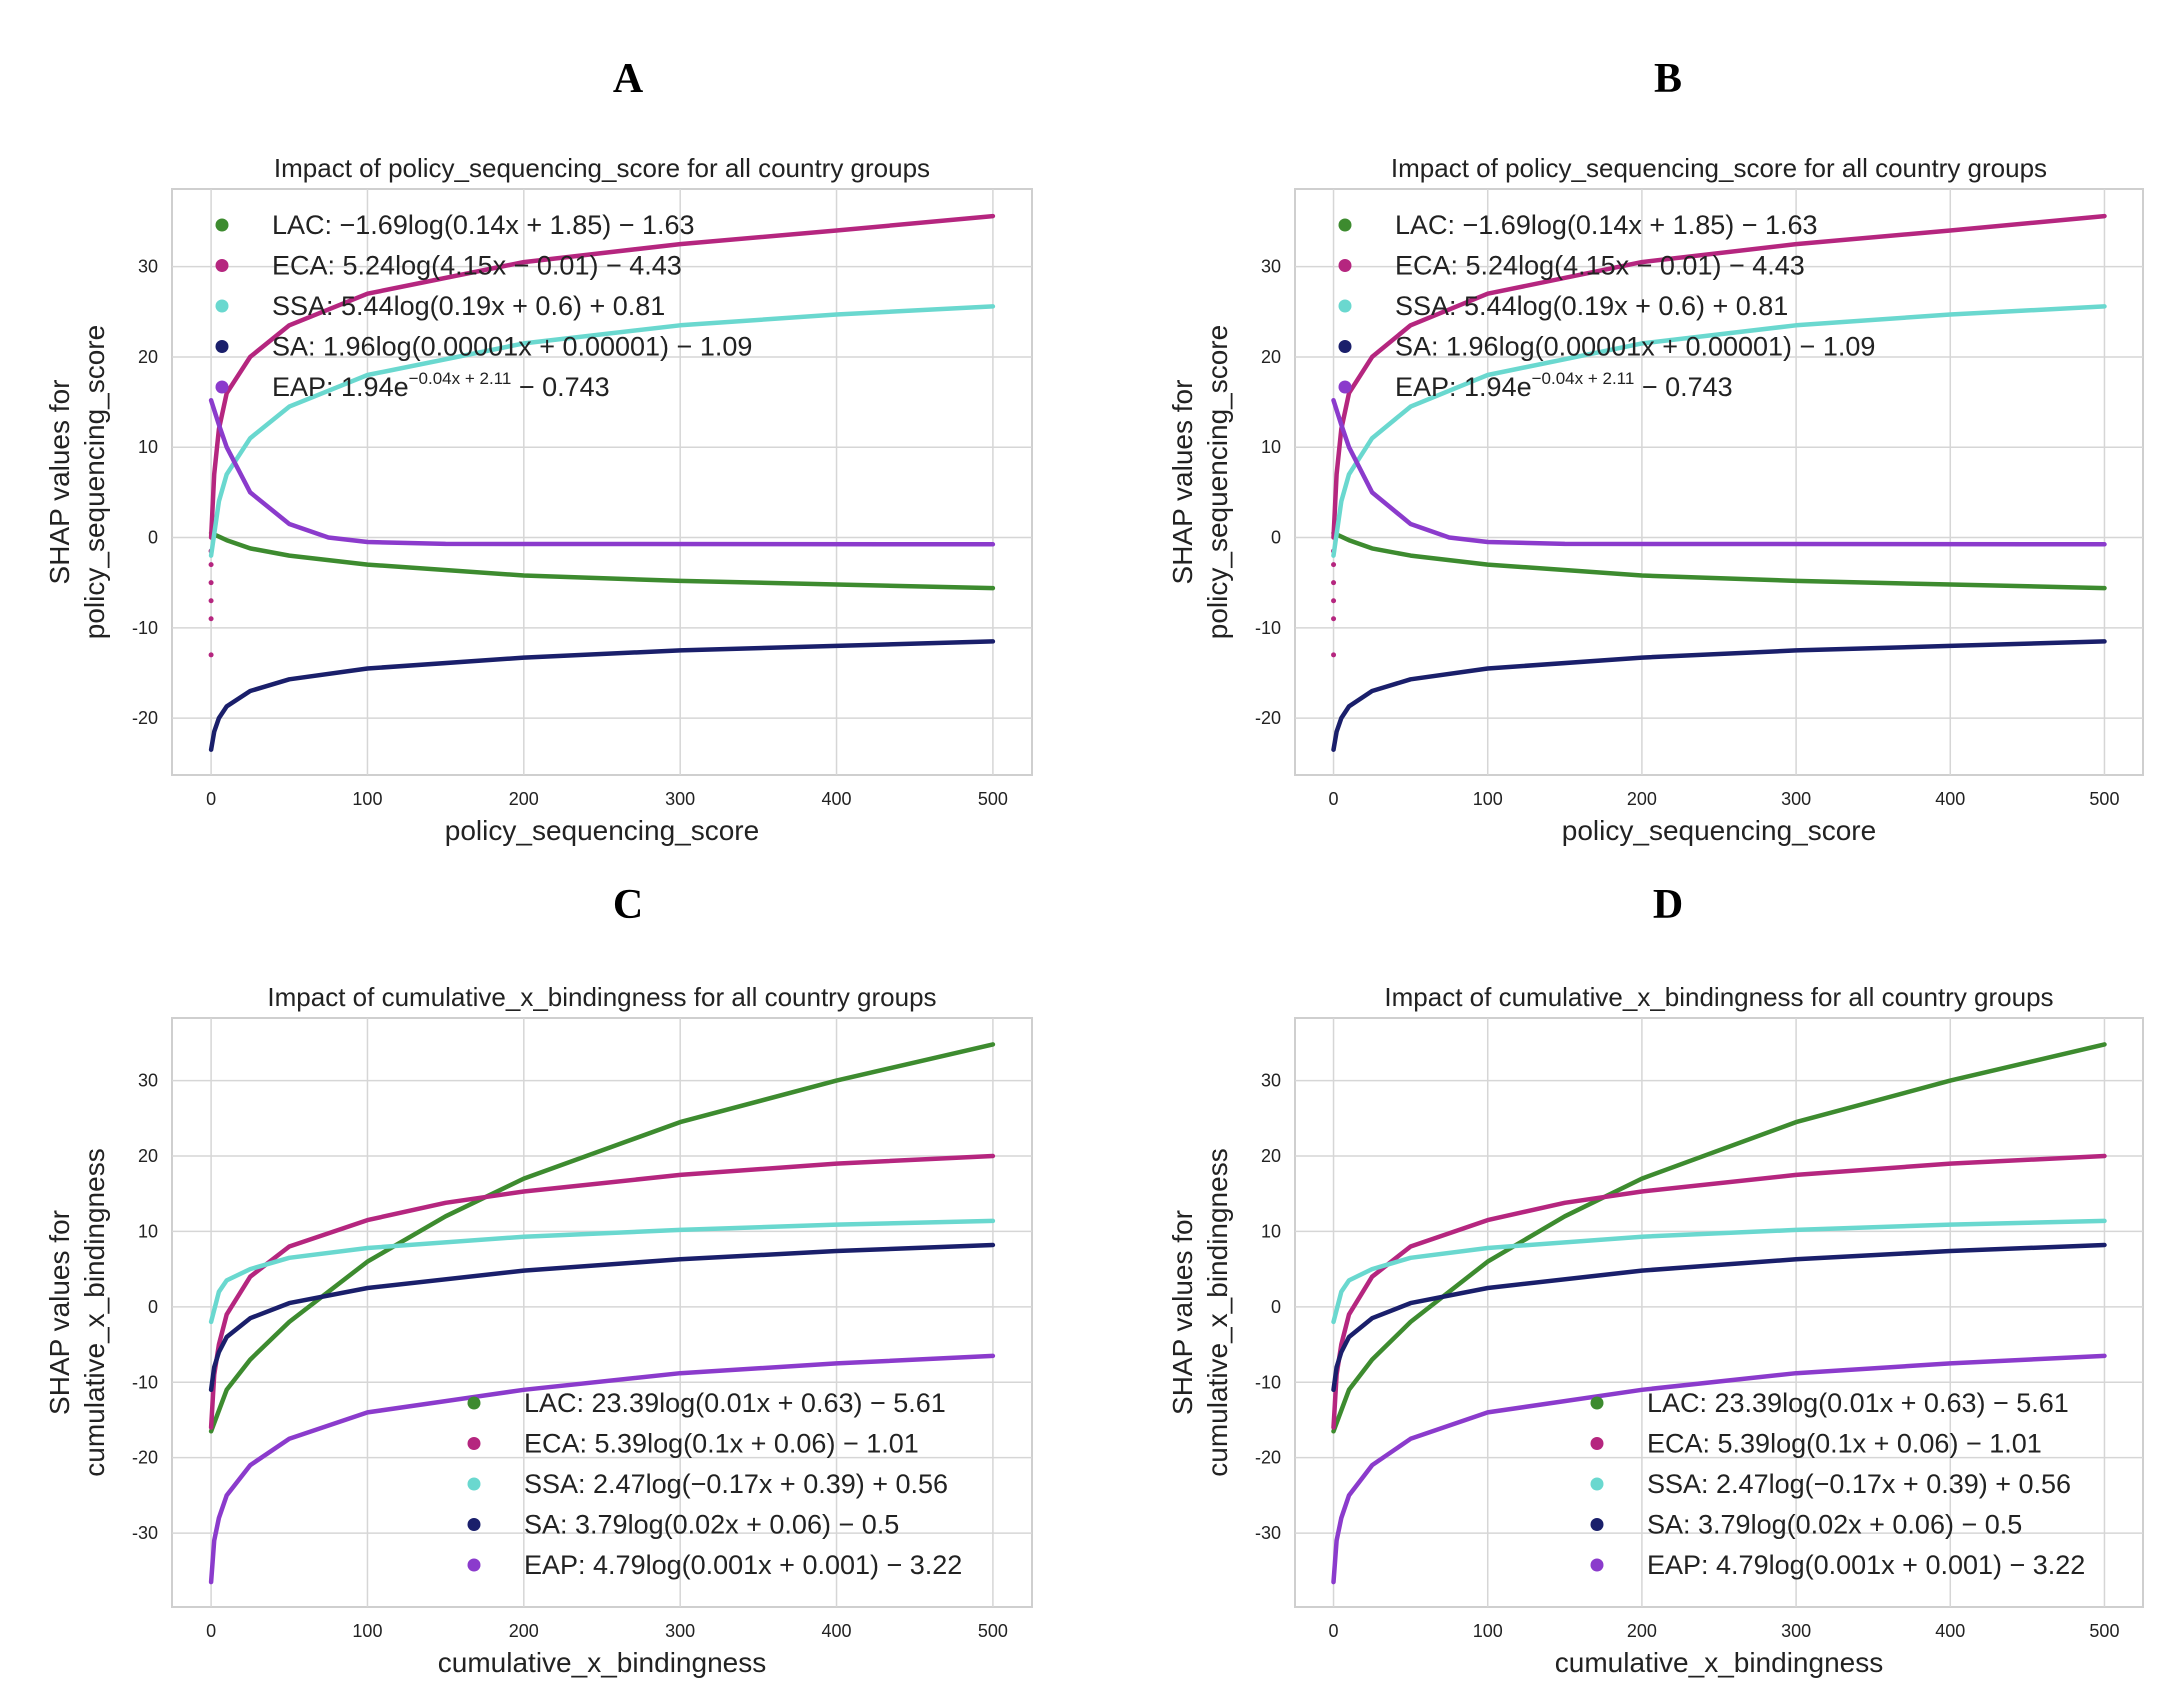 The width and height of the screenshot is (2178, 1708). I want to click on panel-letter: D, so click(1668, 905).